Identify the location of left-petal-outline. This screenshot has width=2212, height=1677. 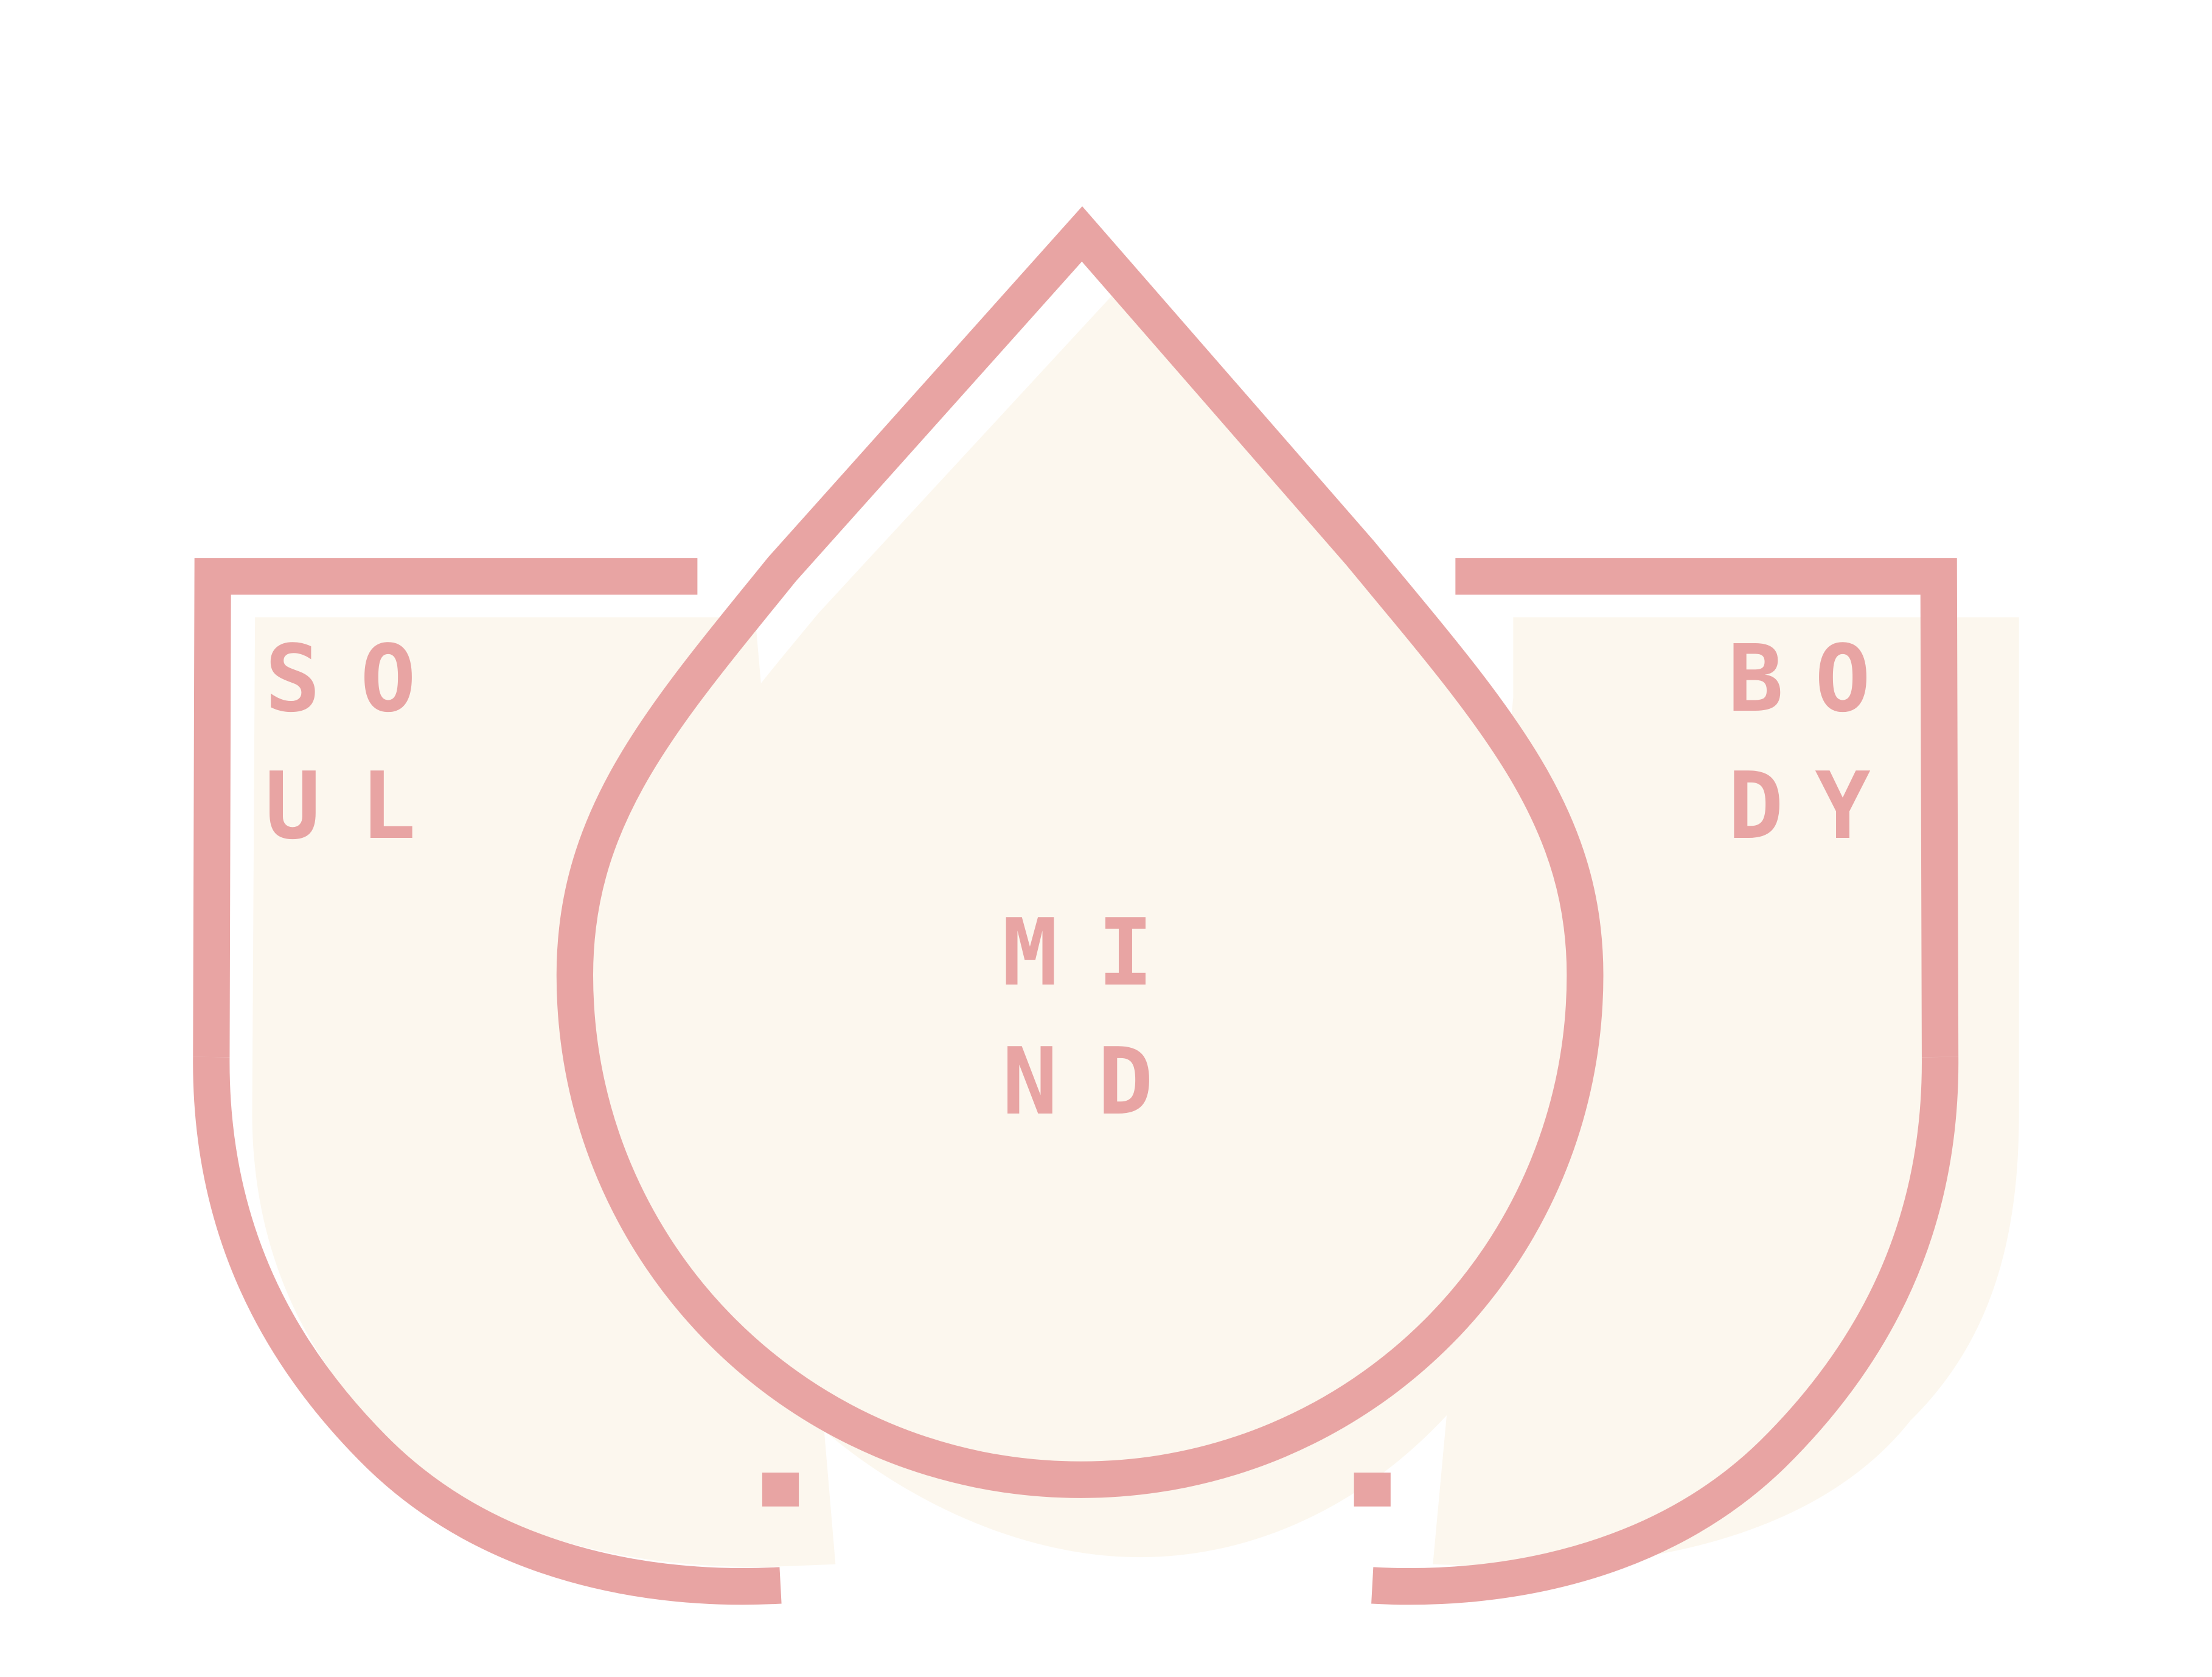
(445, 808).